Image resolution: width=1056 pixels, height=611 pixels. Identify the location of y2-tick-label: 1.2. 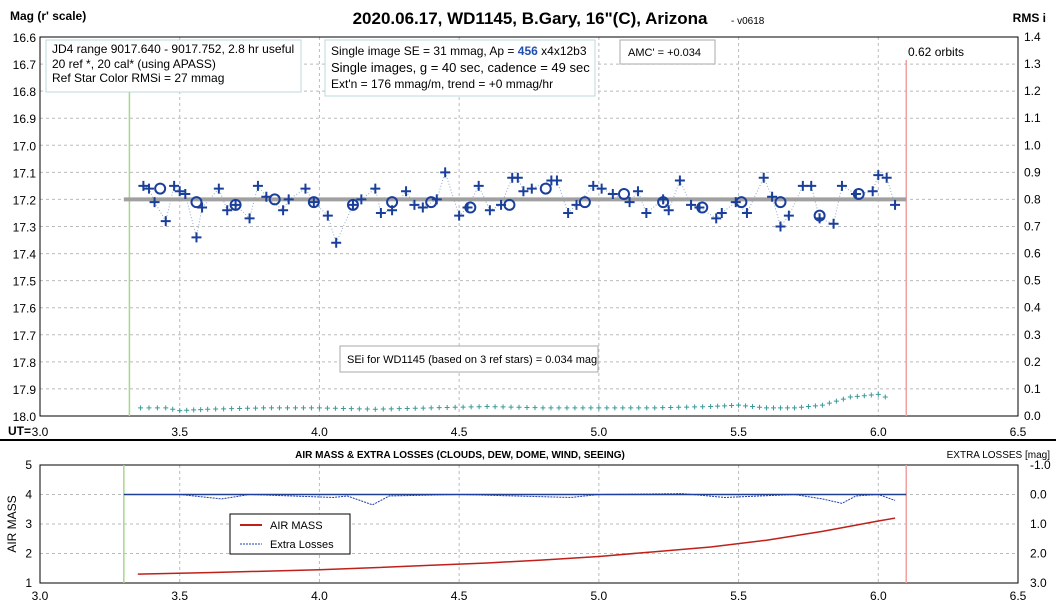
(1032, 91).